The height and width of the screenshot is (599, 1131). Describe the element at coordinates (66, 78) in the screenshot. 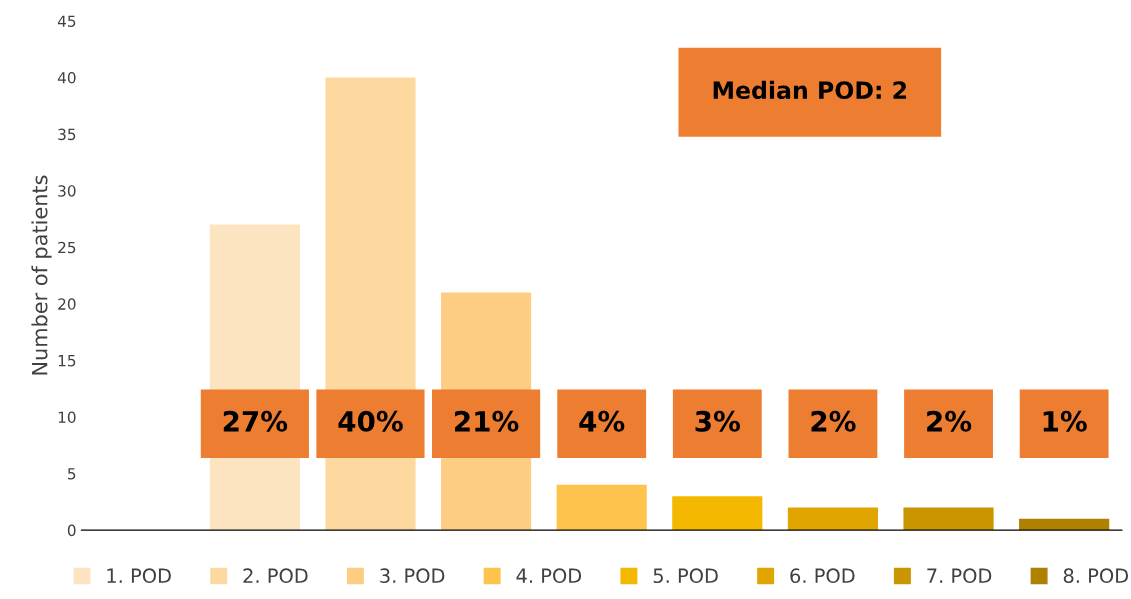

I see `y-tick-label: 40` at that location.